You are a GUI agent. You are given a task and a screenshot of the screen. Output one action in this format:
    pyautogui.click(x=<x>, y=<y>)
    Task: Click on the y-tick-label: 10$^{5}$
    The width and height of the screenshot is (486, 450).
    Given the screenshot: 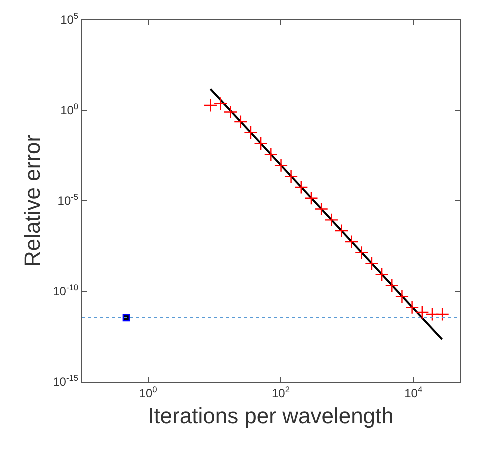 What is the action you would take?
    pyautogui.click(x=69, y=19)
    